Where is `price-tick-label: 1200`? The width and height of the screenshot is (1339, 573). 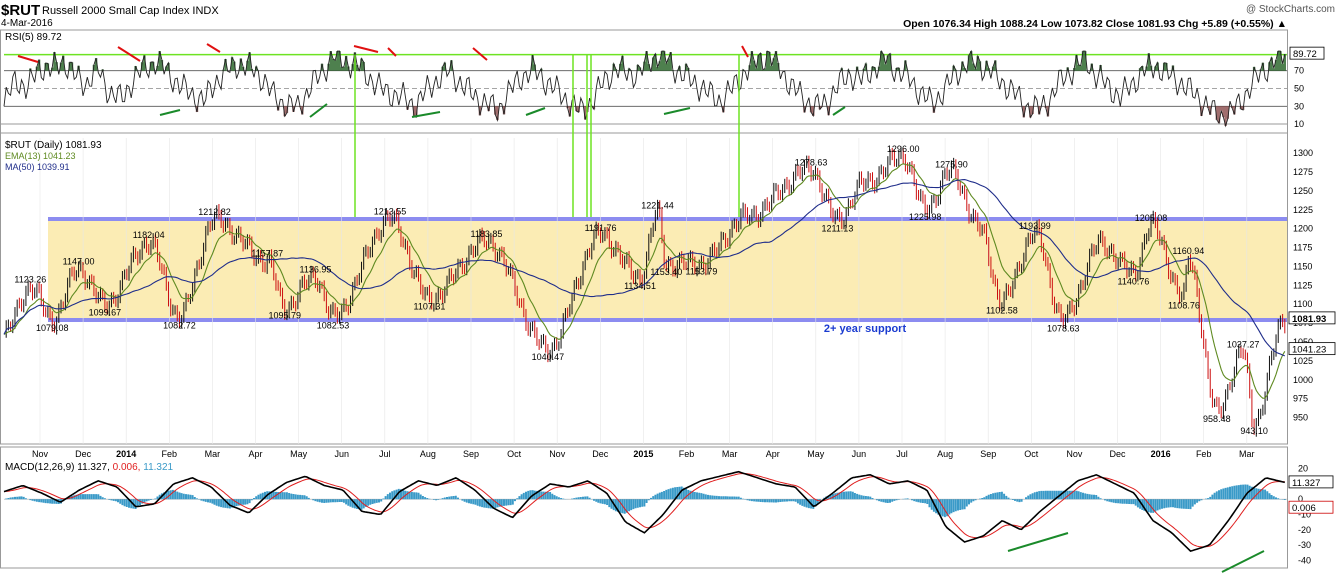 price-tick-label: 1200 is located at coordinates (1303, 229).